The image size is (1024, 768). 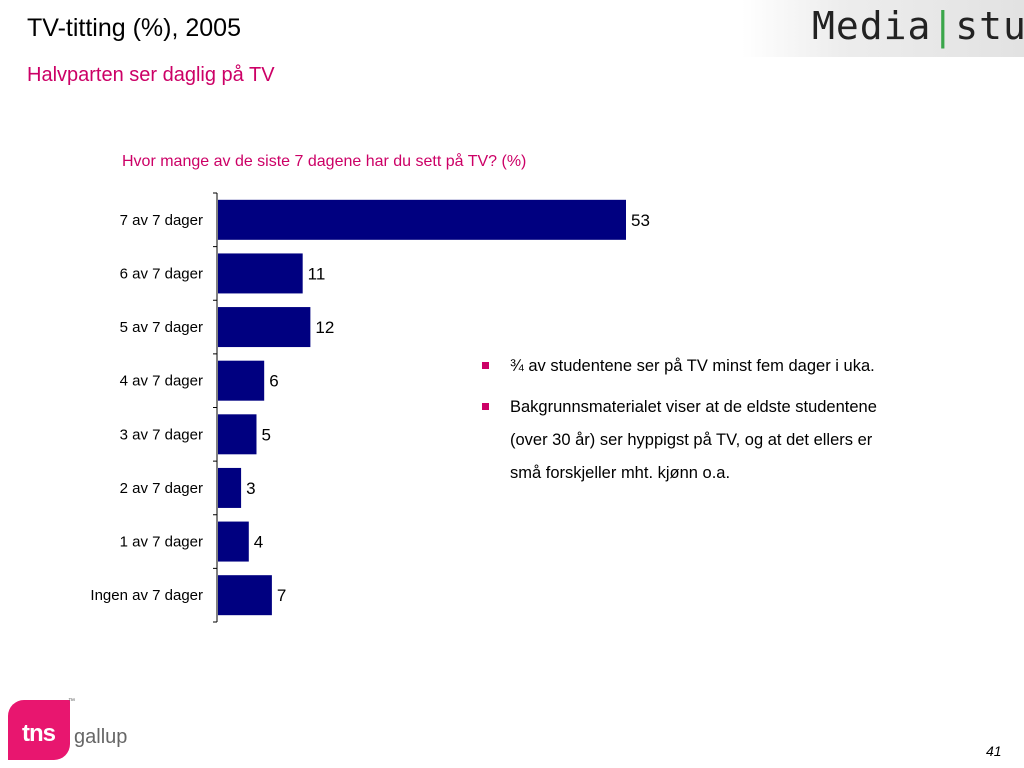 I want to click on category-label: 7 av 7 dager, so click(x=161, y=220).